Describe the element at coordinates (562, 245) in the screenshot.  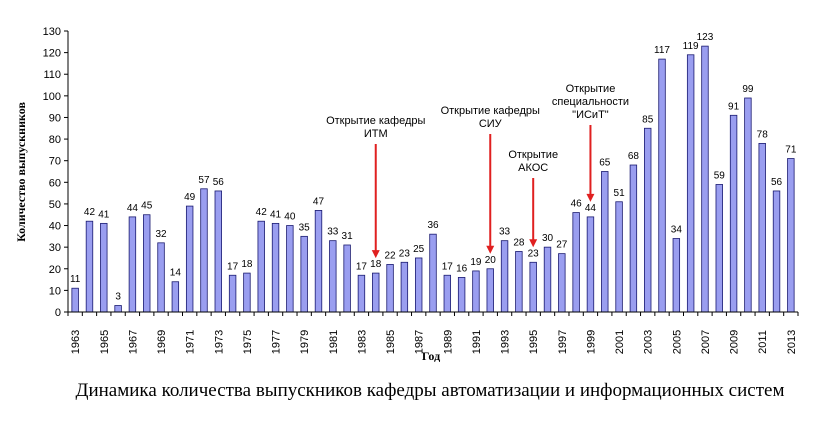
I see `data-label: 27` at that location.